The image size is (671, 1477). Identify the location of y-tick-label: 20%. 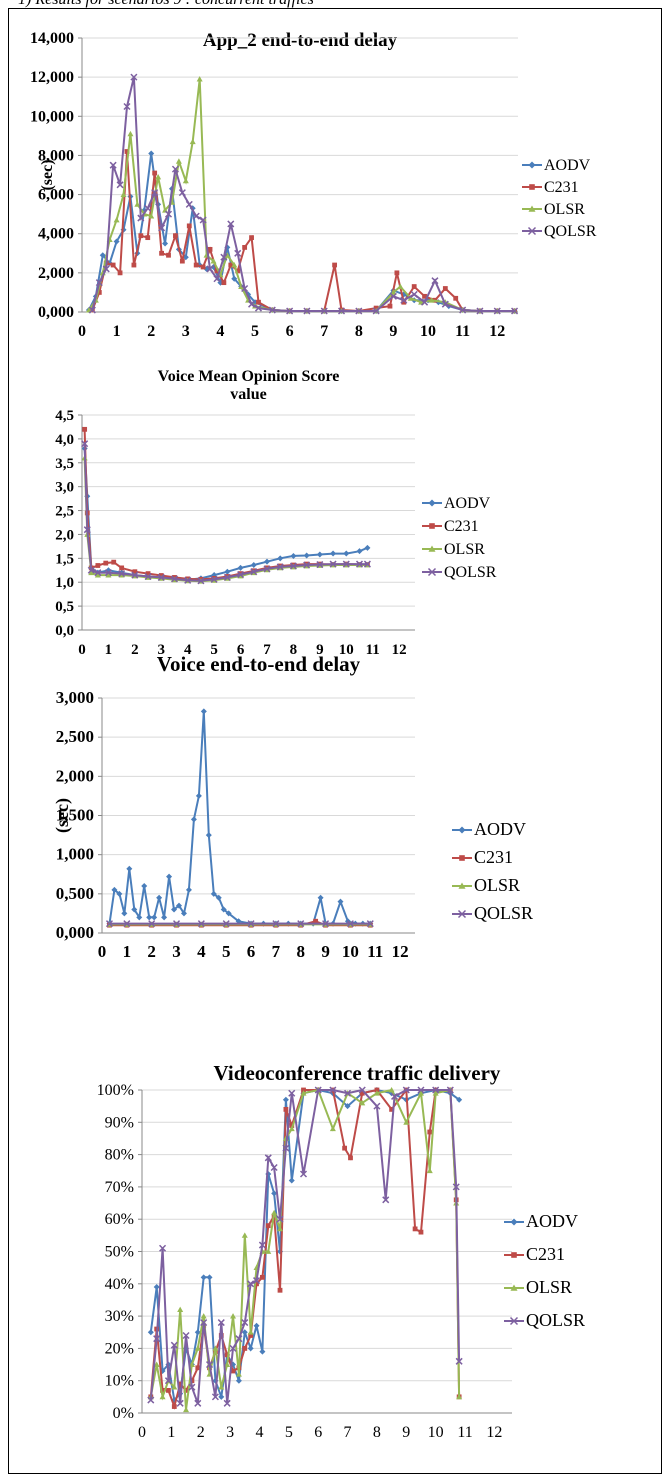
(119, 1348).